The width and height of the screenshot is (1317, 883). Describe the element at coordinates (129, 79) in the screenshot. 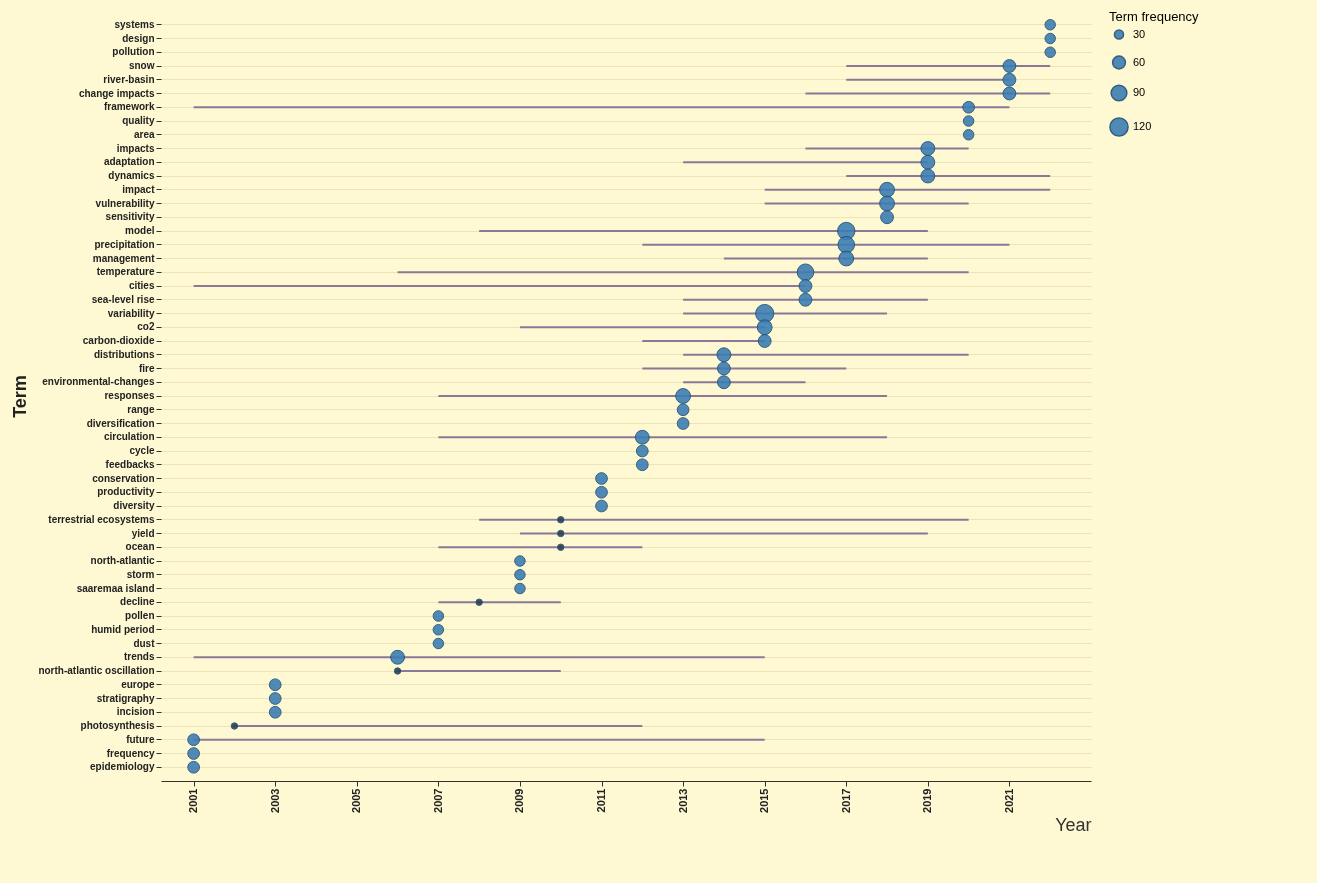

I see `y-tick-label: river-basin` at that location.